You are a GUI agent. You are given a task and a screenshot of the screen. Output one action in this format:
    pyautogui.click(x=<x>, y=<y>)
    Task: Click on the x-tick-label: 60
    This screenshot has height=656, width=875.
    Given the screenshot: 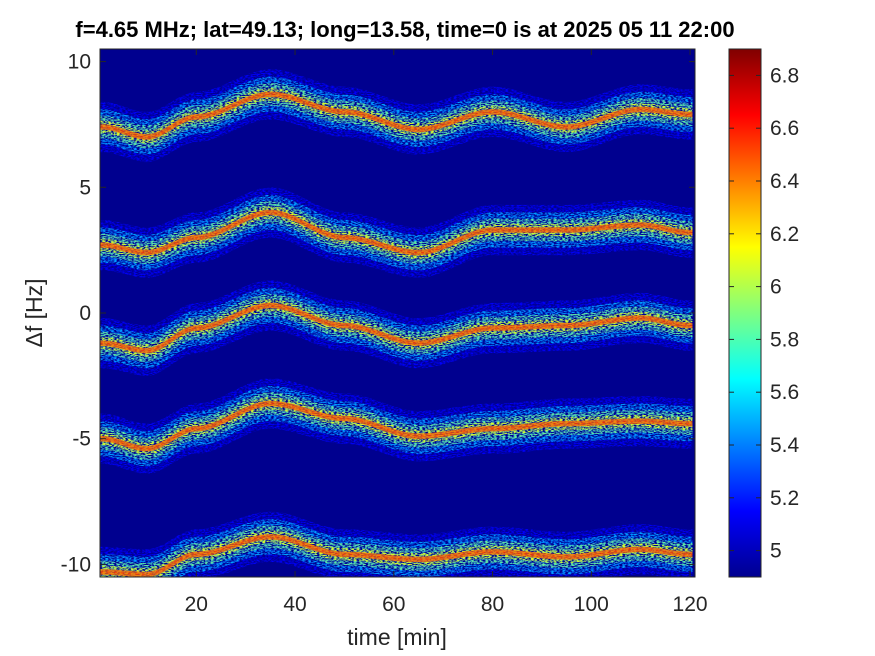 What is the action you would take?
    pyautogui.click(x=393, y=604)
    